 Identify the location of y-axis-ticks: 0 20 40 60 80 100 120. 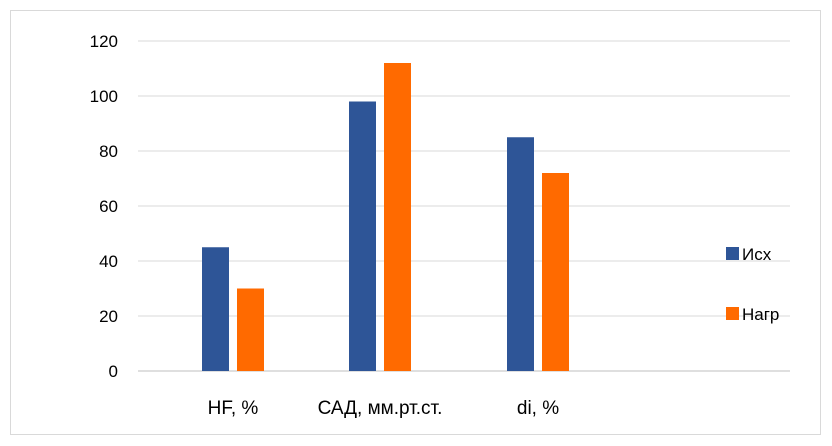
(104, 206).